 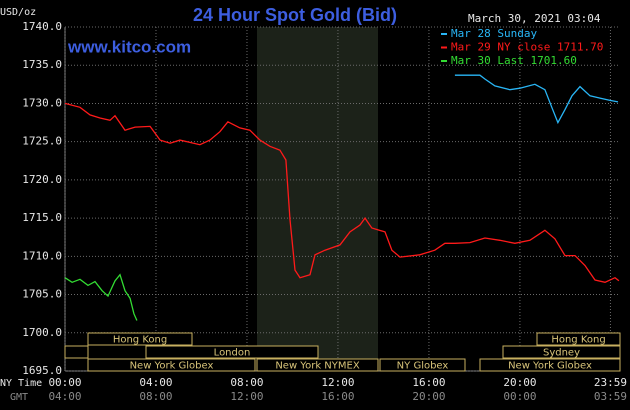 I want to click on legend-label: Mar 29 NY close 1711.70, so click(x=527, y=47).